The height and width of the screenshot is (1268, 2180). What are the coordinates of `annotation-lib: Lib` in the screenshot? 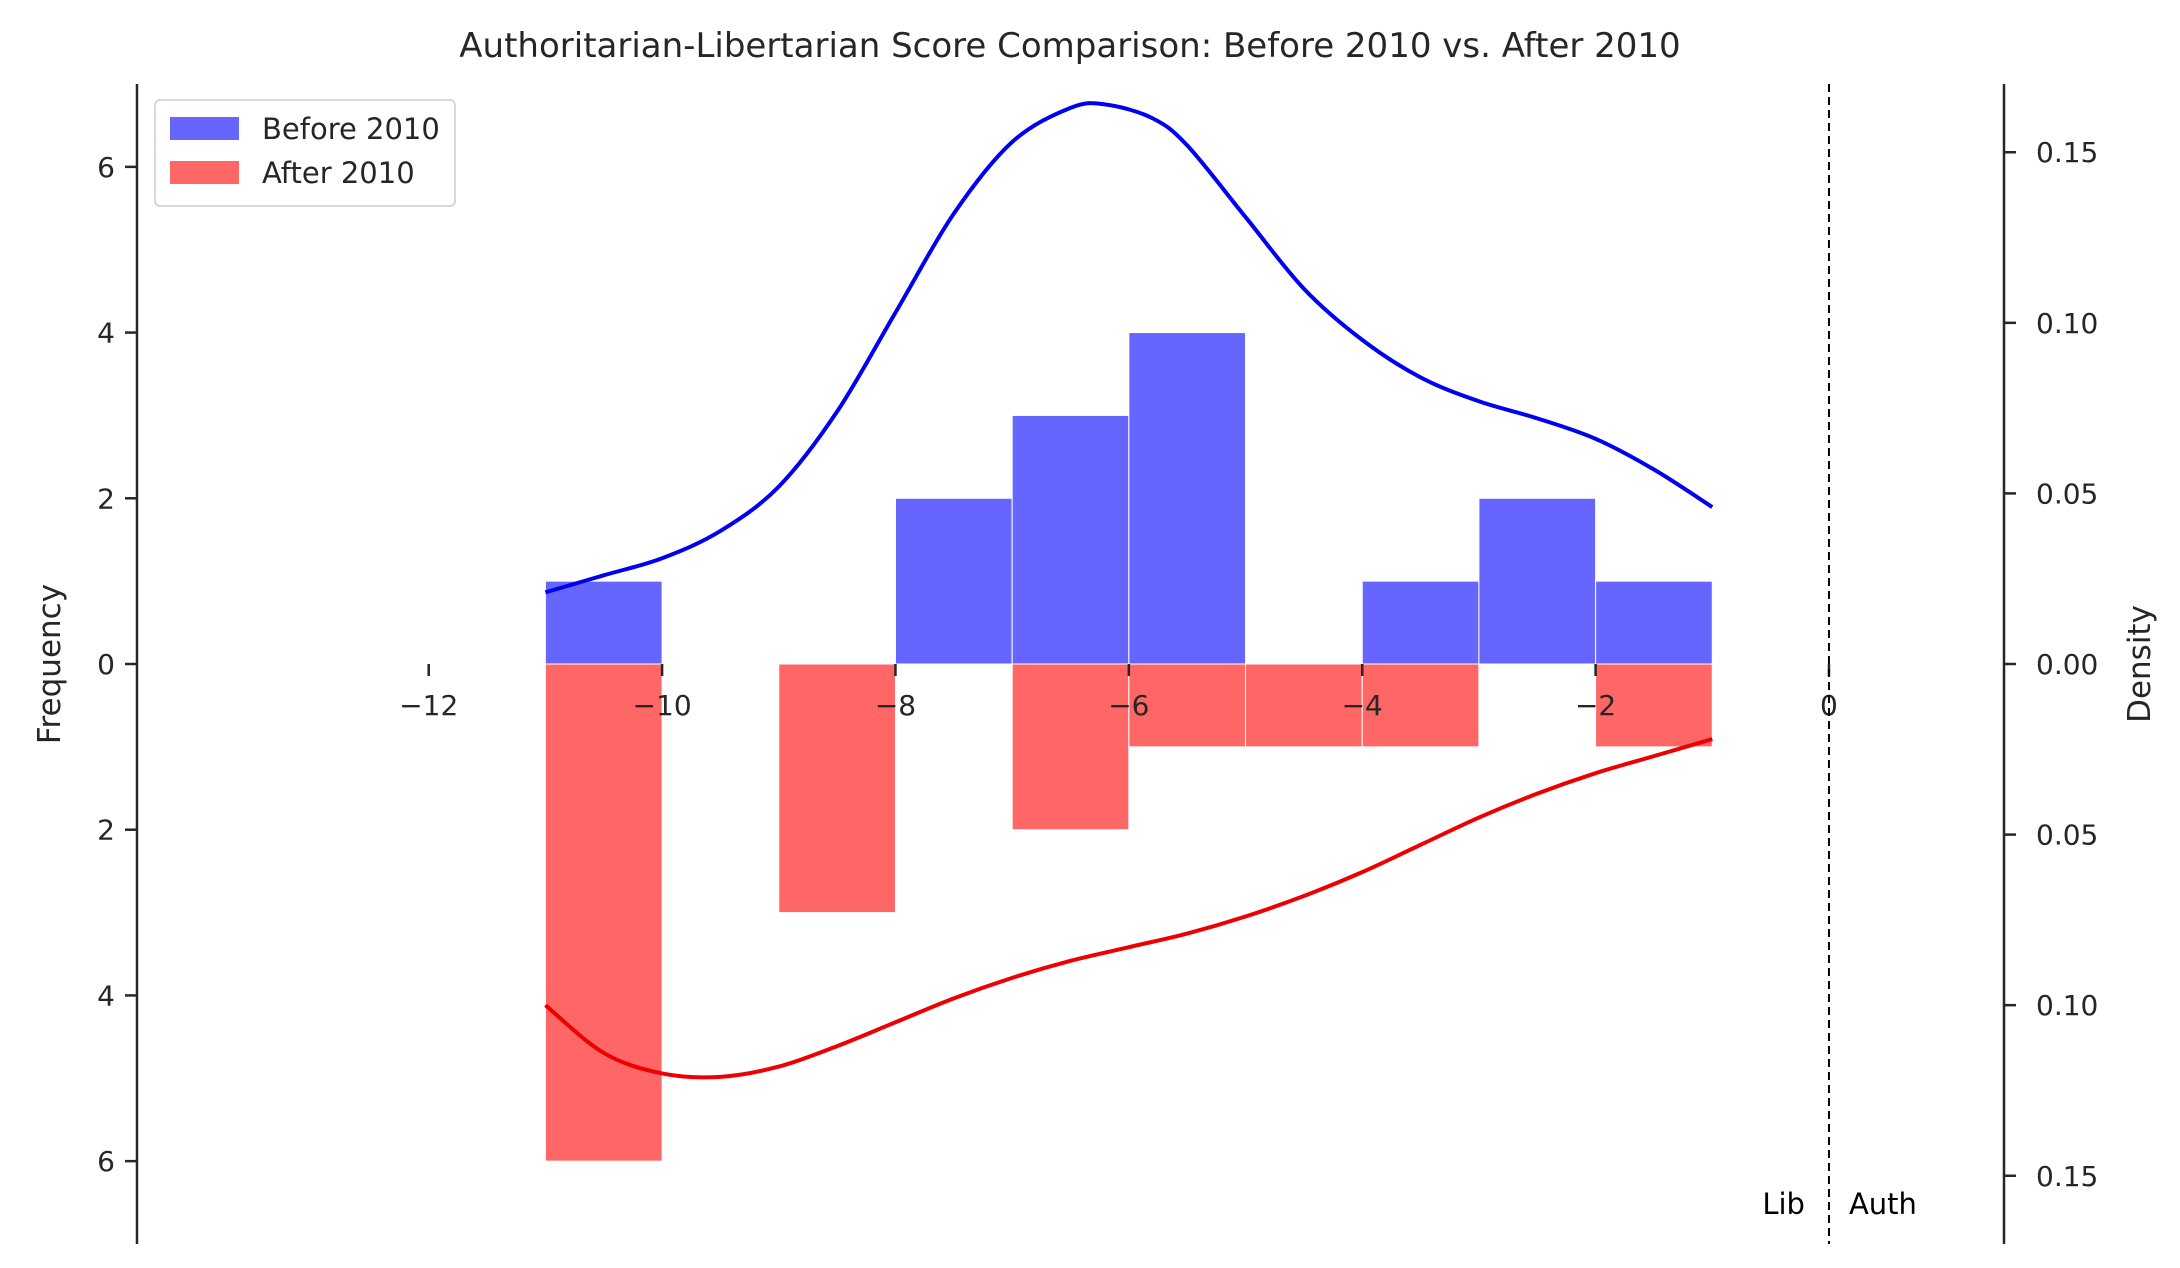 It's located at (1783, 1204).